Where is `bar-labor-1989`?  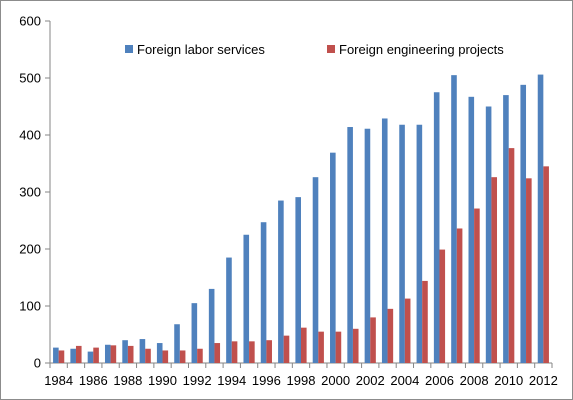
bar-labor-1989 is located at coordinates (142, 351).